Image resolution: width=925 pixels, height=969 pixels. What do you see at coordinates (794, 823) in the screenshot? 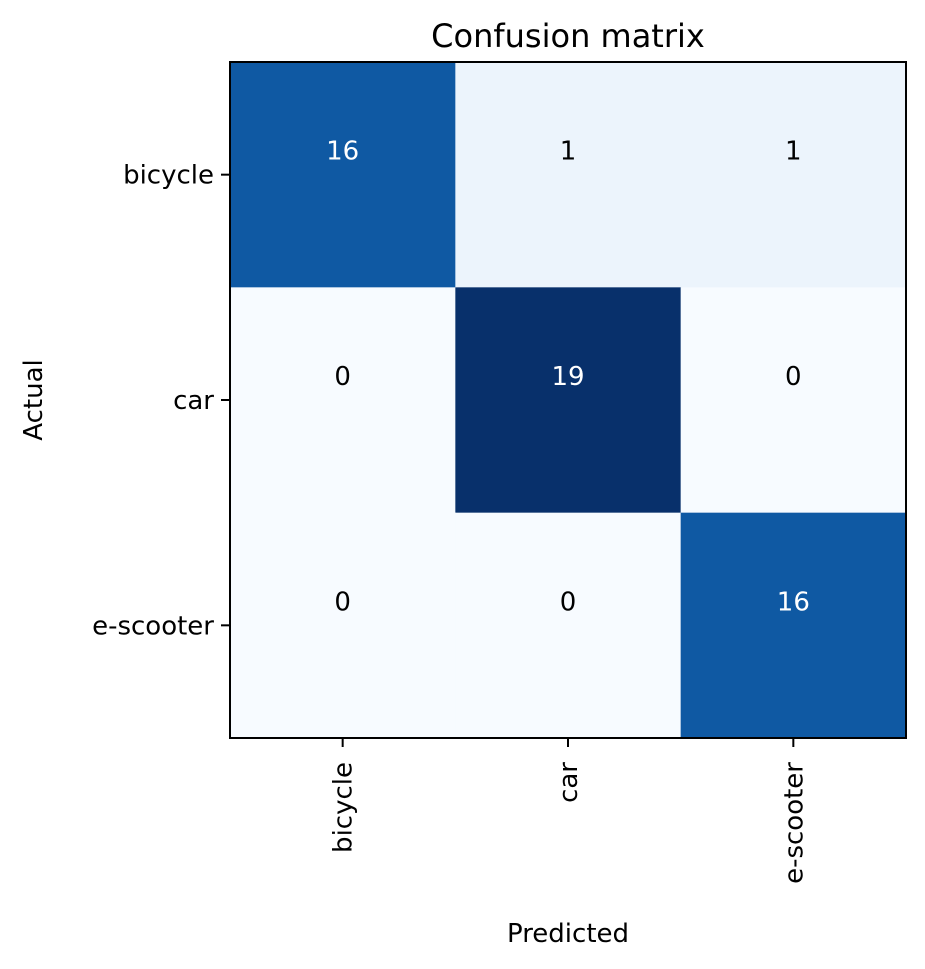
I see `x-tick-label: e-scooter` at bounding box center [794, 823].